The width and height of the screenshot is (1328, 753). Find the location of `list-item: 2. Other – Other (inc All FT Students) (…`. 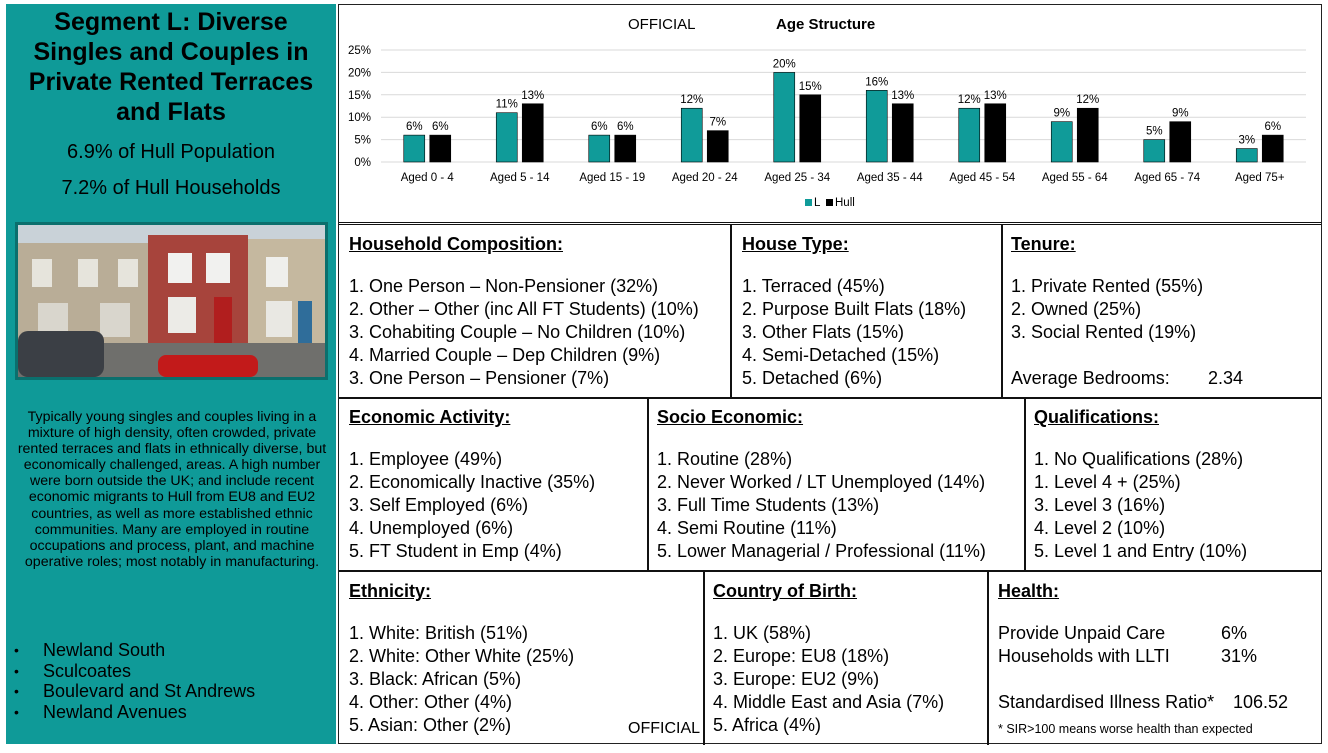

list-item: 2. Other – Other (inc All FT Students) (… is located at coordinates (524, 309).